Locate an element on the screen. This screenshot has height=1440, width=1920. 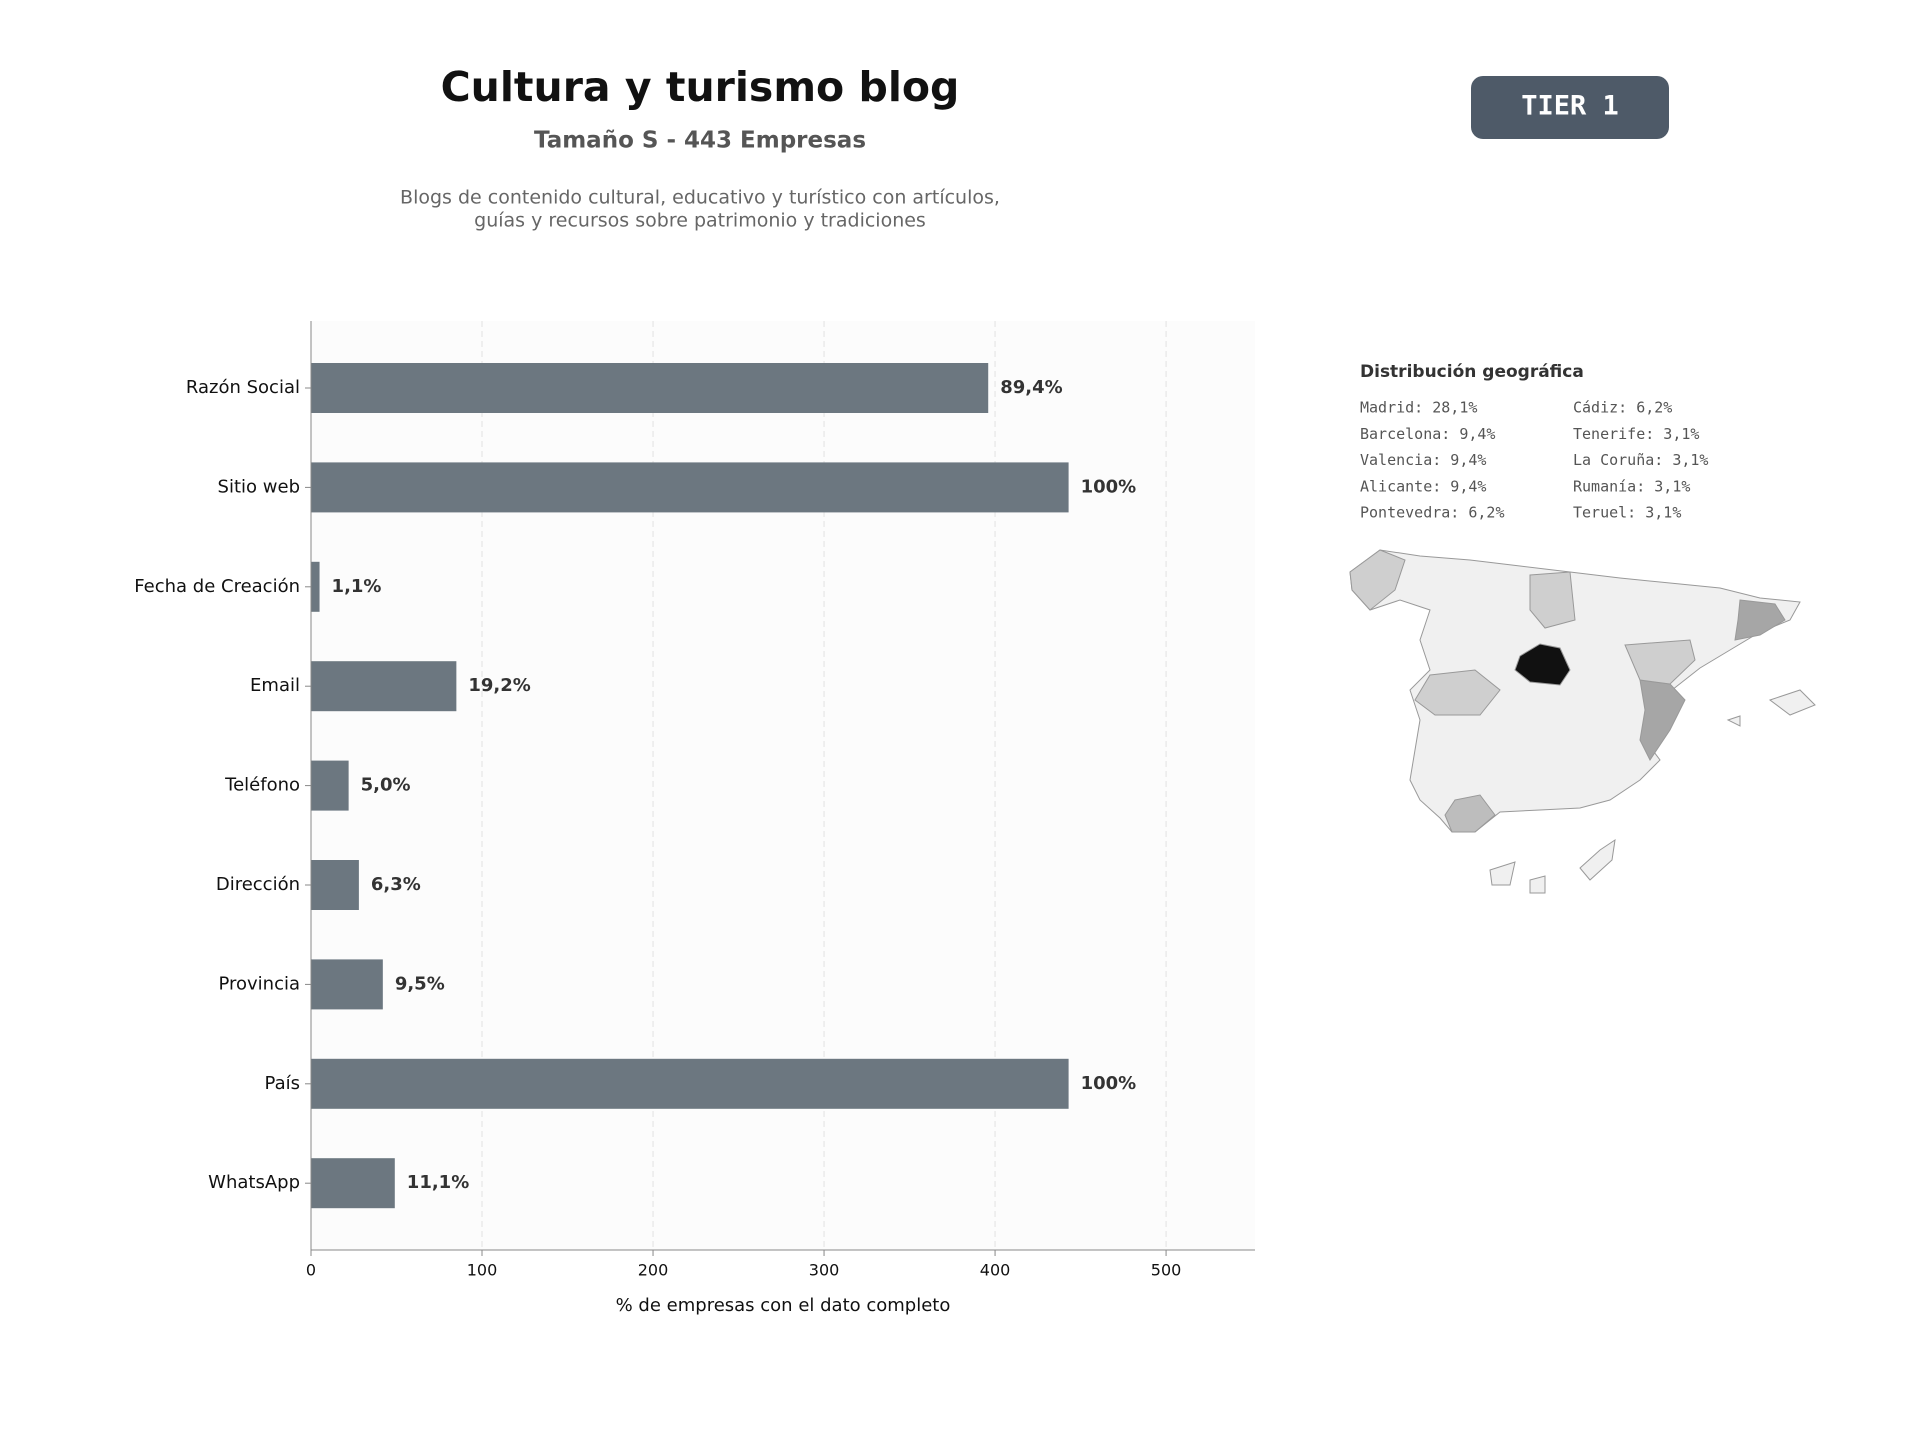
x-axis-label: % de empresas con el dato completo is located at coordinates (783, 1305).